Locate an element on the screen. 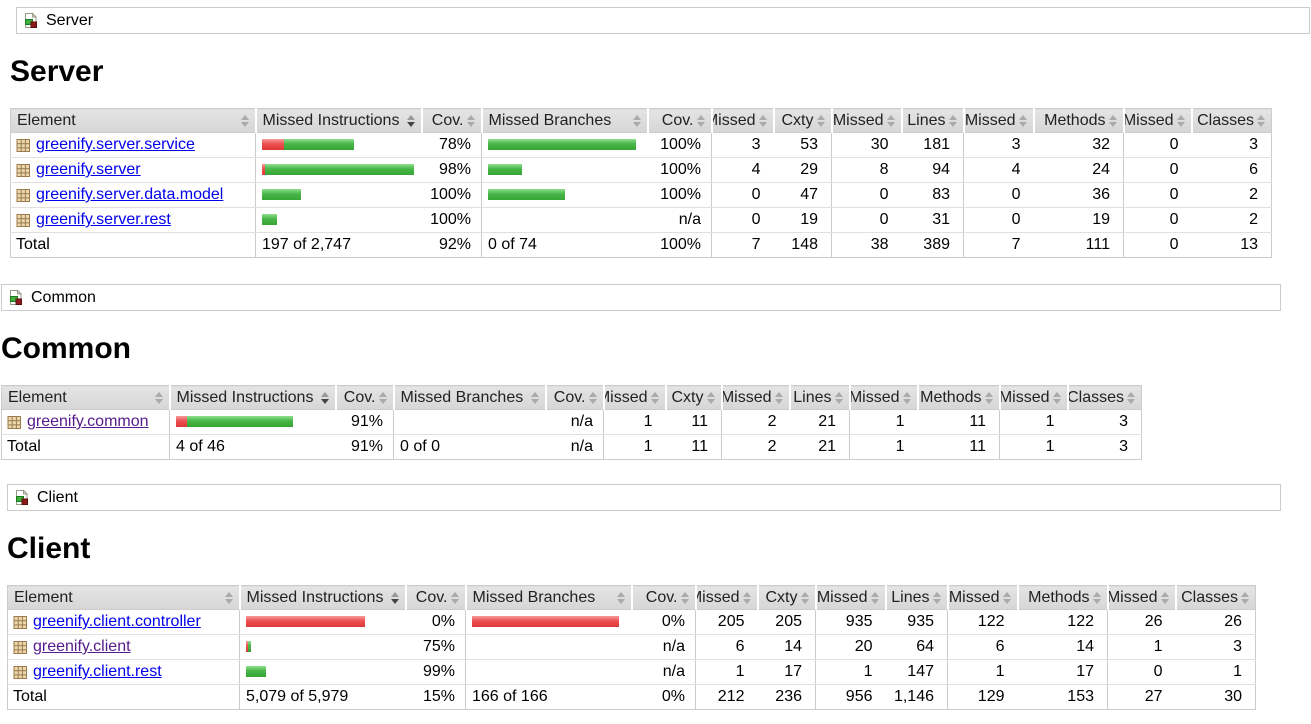  package-link: greenify.server.service is located at coordinates (115, 144).